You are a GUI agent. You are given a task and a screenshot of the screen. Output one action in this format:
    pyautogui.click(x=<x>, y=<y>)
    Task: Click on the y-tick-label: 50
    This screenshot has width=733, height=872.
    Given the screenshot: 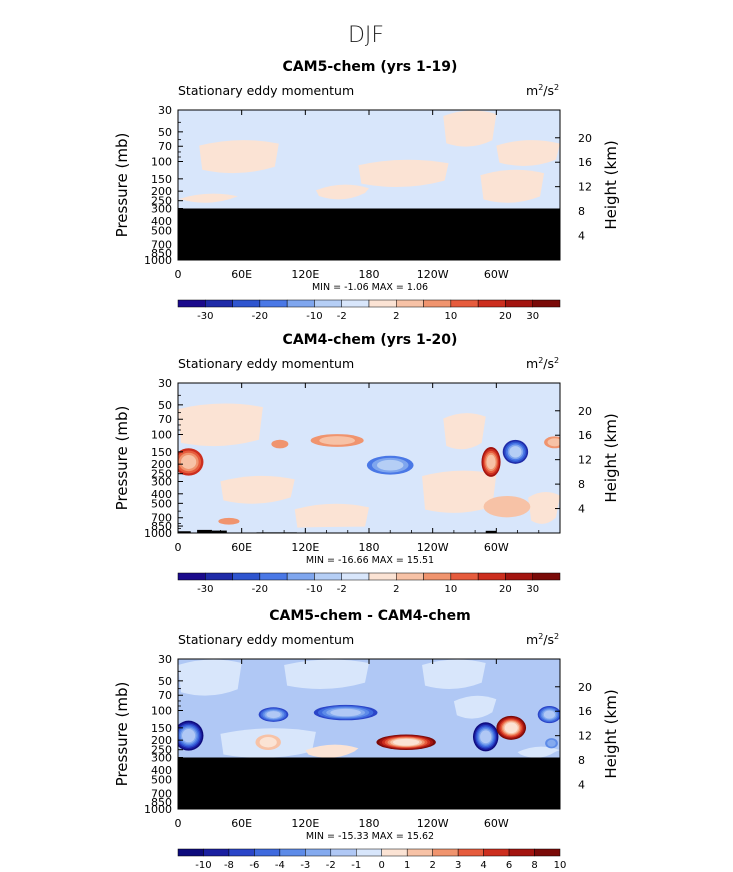 What is the action you would take?
    pyautogui.click(x=165, y=132)
    